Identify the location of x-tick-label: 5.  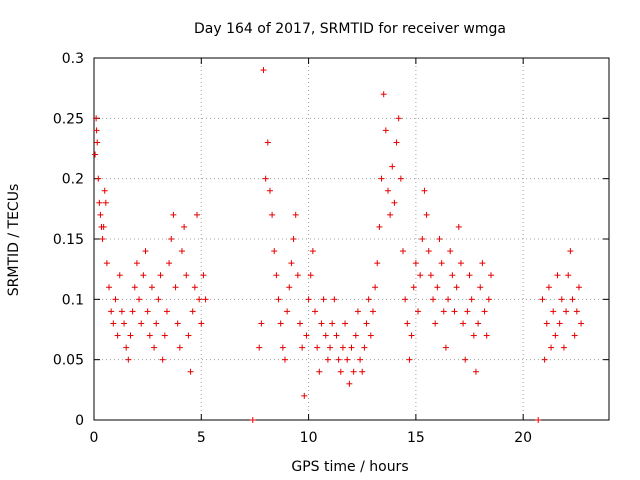
(201, 438).